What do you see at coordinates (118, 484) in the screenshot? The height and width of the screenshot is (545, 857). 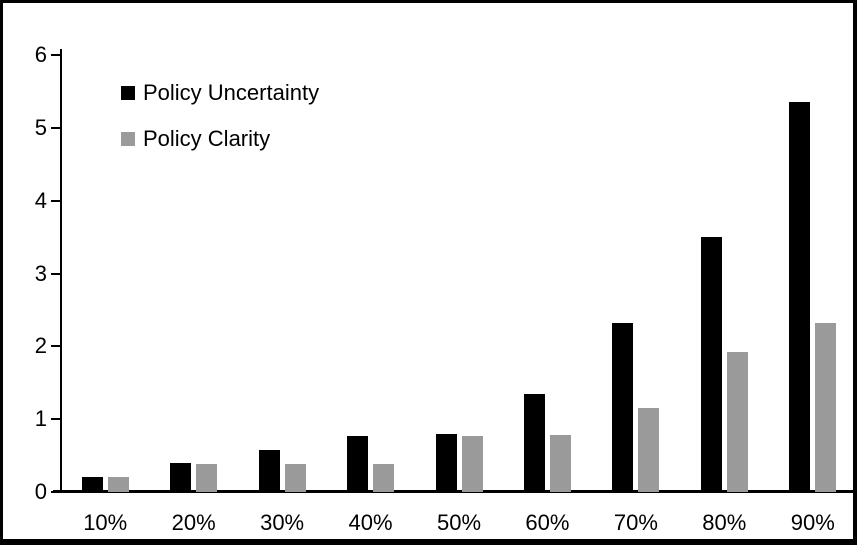 I see `bar-policy-clarity-10%` at bounding box center [118, 484].